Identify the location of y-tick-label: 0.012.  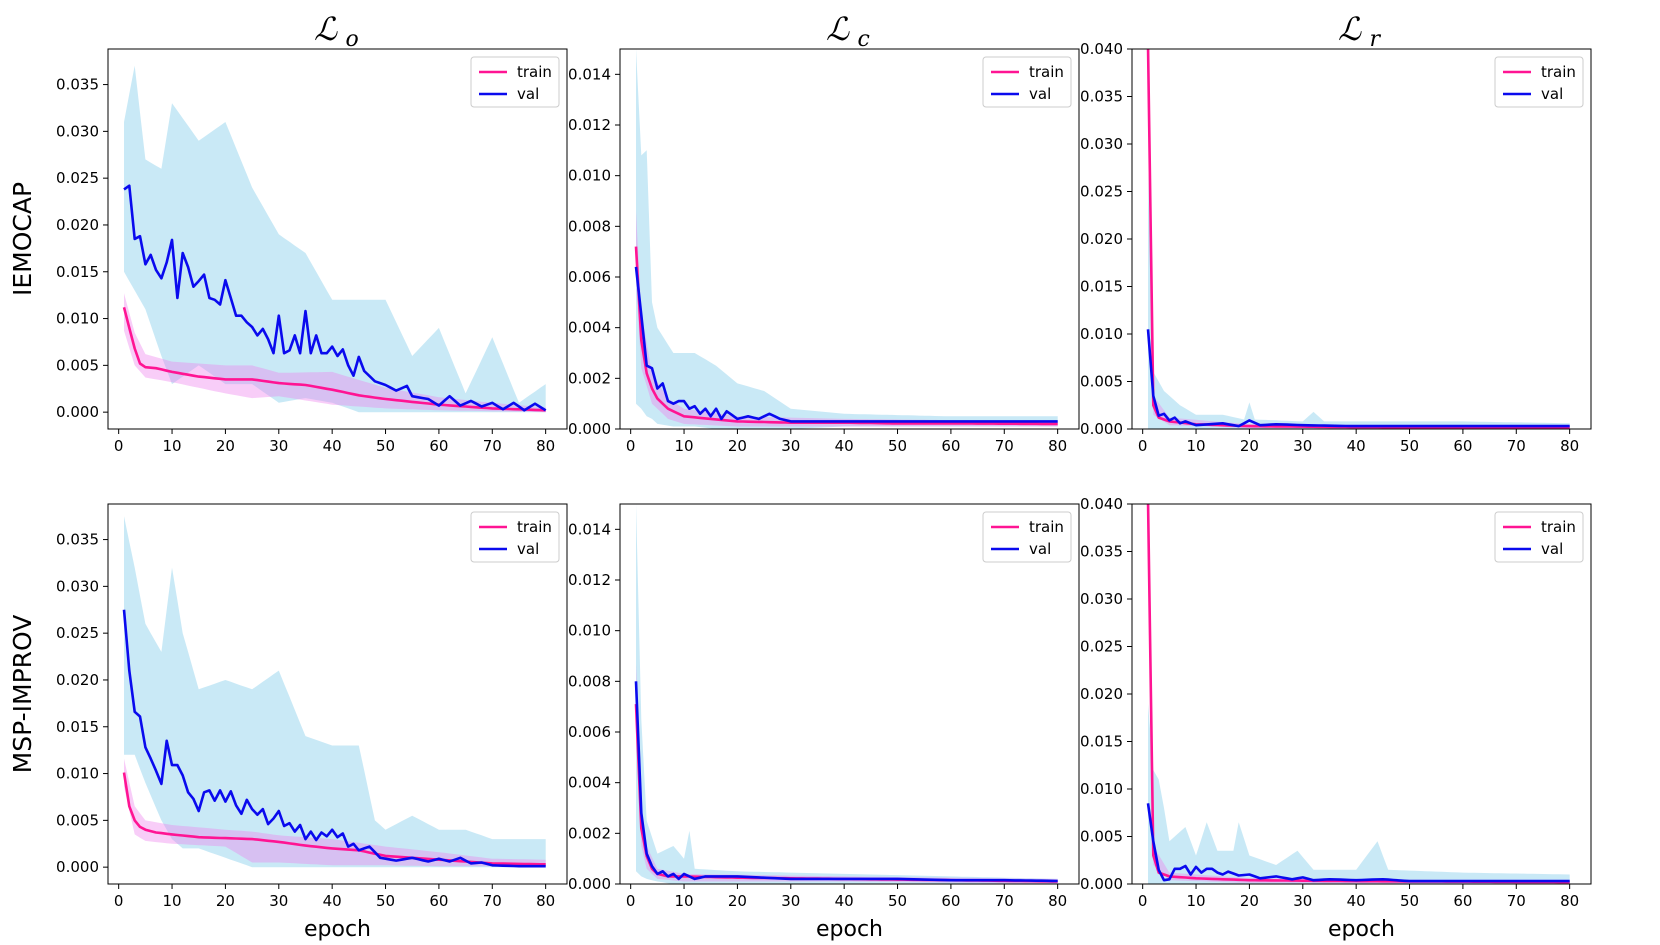
(589, 580).